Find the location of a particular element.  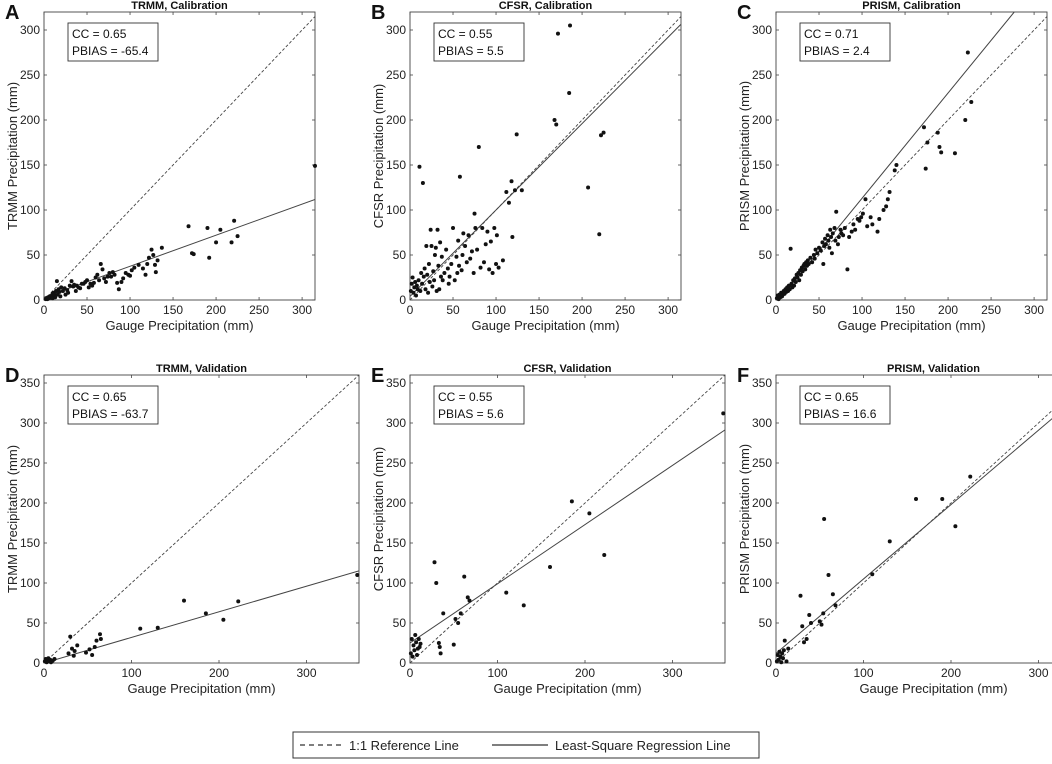

y-tick-label: 300 is located at coordinates (396, 423).